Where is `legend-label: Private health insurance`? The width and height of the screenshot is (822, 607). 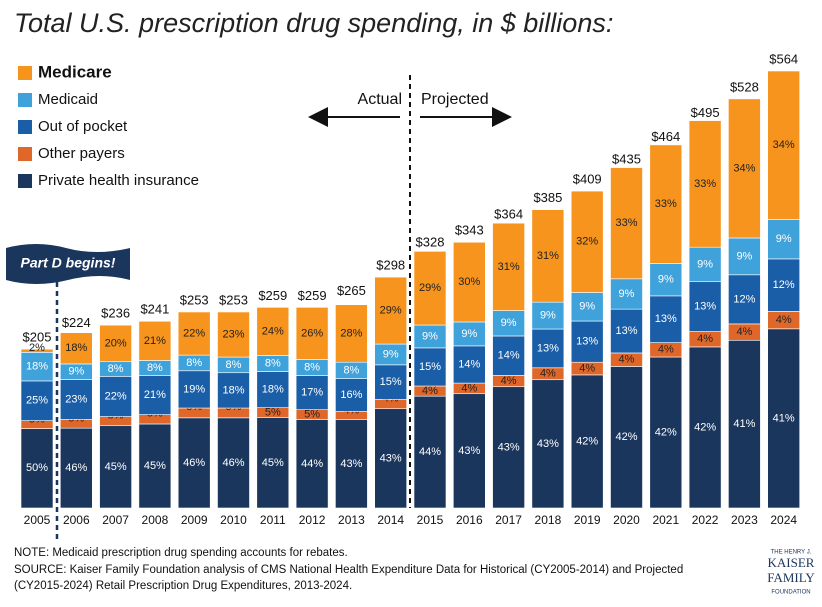
legend-label: Private health insurance is located at coordinates (118, 180).